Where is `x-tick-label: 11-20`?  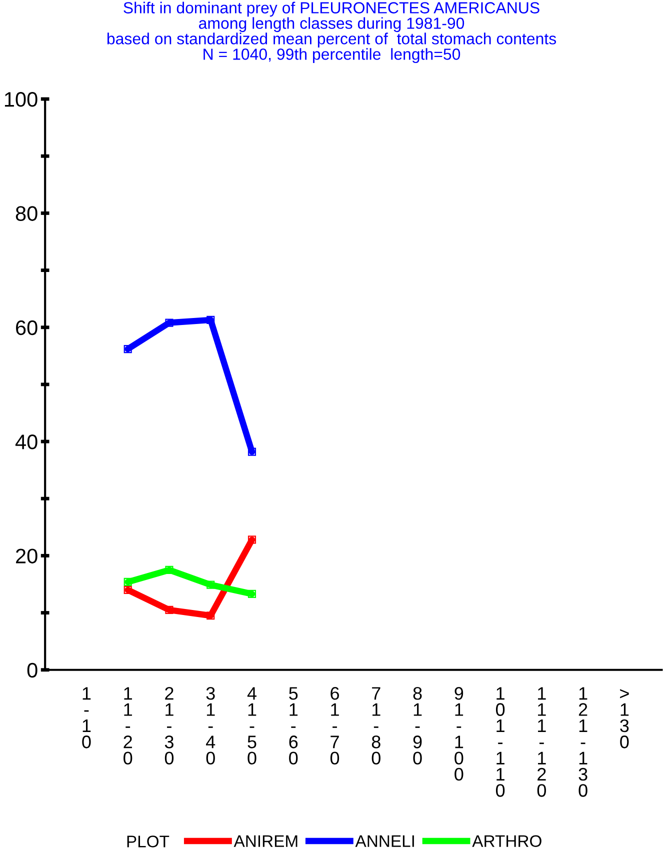 x-tick-label: 11-20 is located at coordinates (128, 725).